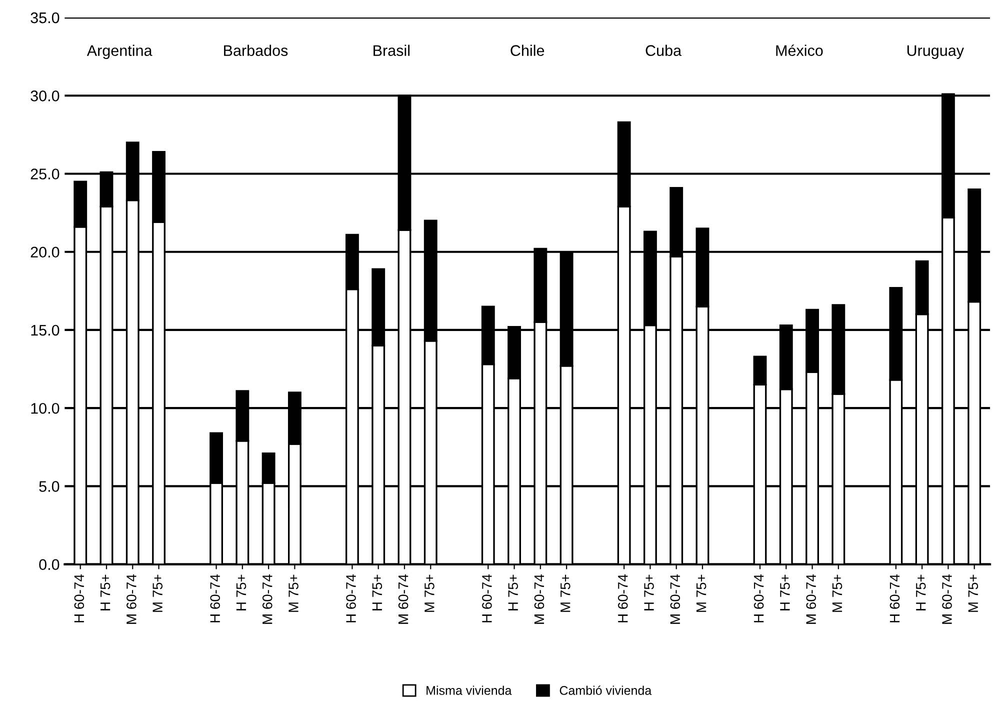 The width and height of the screenshot is (995, 701). I want to click on y-tick-label: 20.0, so click(45, 252).